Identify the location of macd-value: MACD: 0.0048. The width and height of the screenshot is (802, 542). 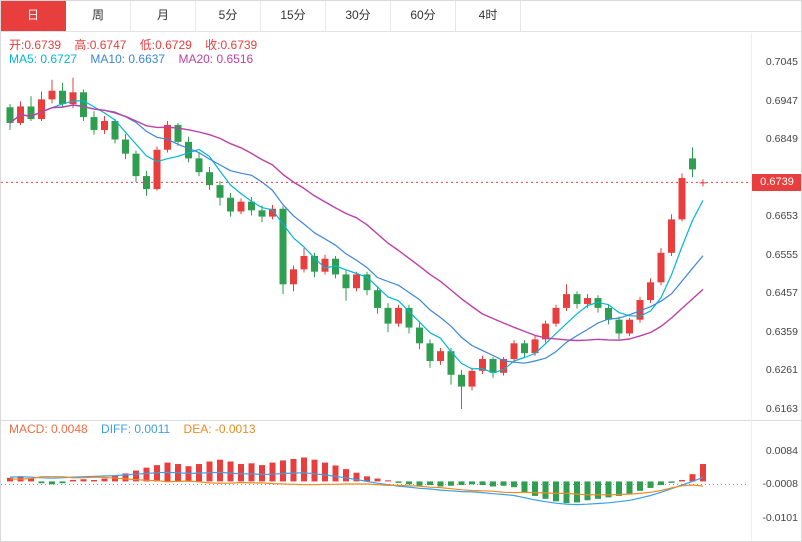
(48, 429).